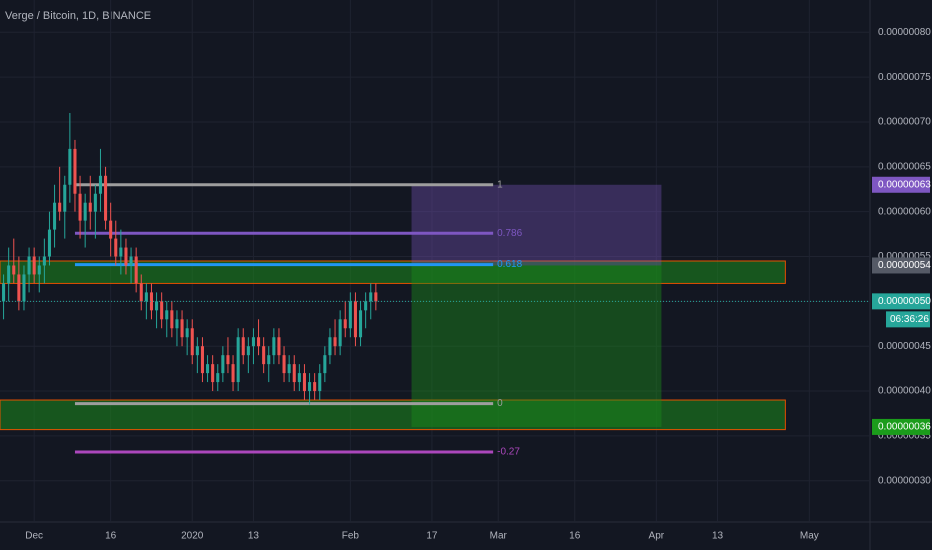 The width and height of the screenshot is (932, 550). Describe the element at coordinates (904, 184) in the screenshot. I see `price-badge-label: 0.00000063` at that location.